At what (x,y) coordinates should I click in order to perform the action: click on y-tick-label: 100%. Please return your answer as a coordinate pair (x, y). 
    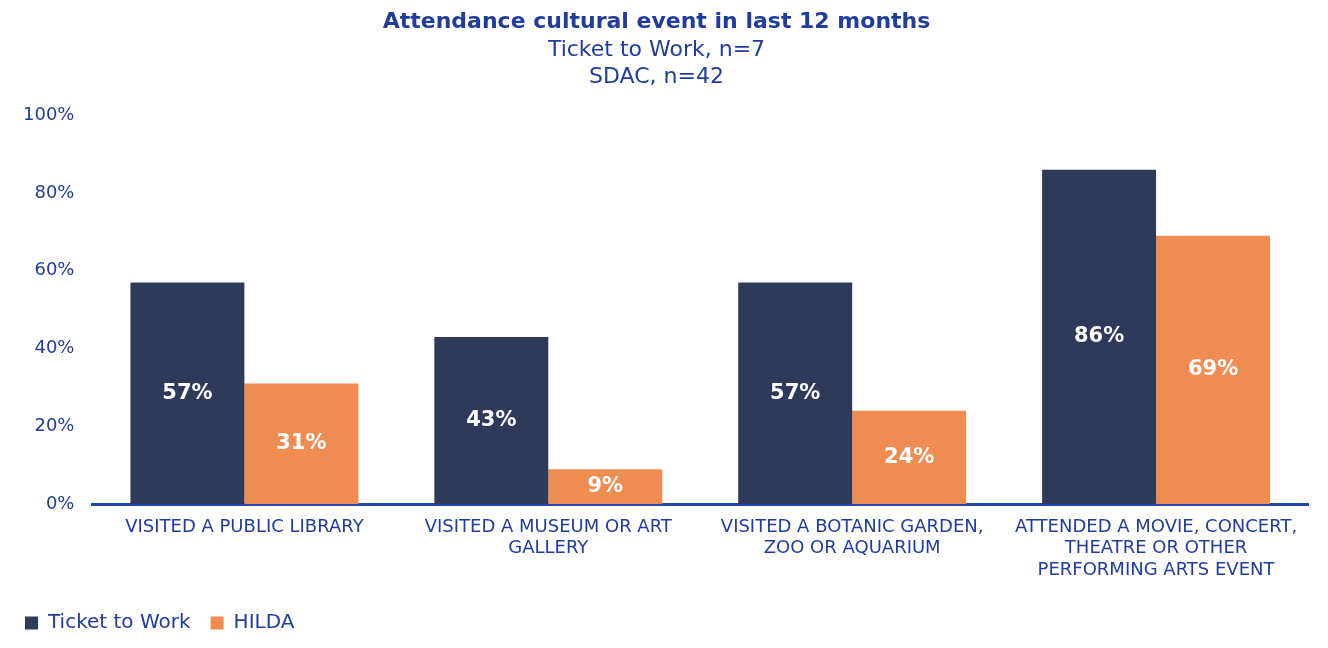
    Looking at the image, I should click on (48, 113).